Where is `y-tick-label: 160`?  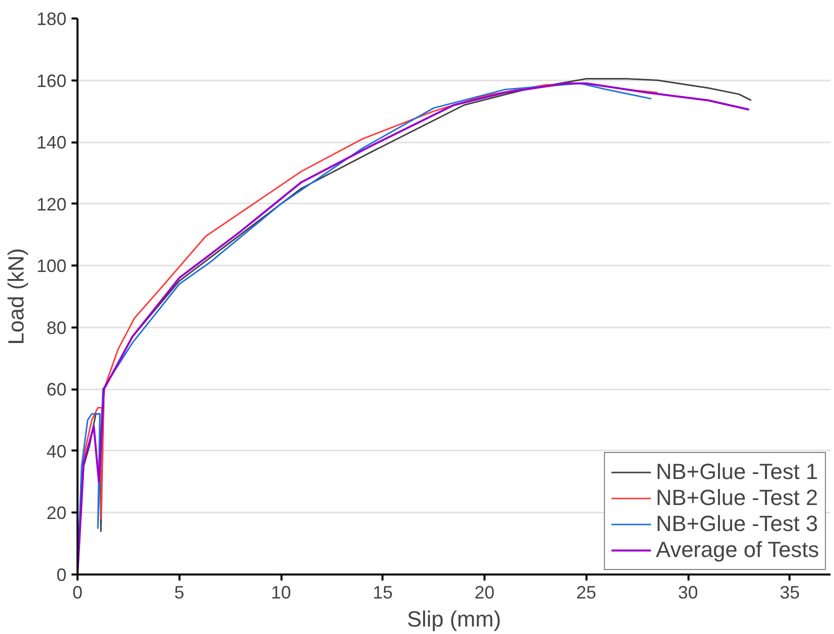
y-tick-label: 160 is located at coordinates (51, 80).